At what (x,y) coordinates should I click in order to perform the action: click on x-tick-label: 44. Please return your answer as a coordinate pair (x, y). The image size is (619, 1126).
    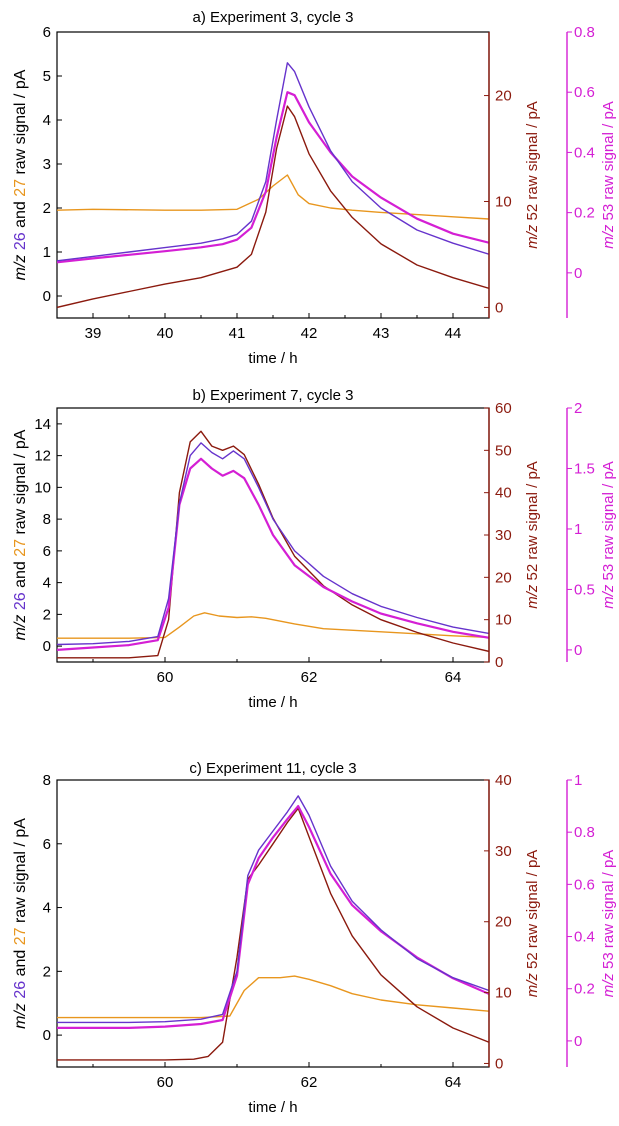
    Looking at the image, I should click on (453, 333).